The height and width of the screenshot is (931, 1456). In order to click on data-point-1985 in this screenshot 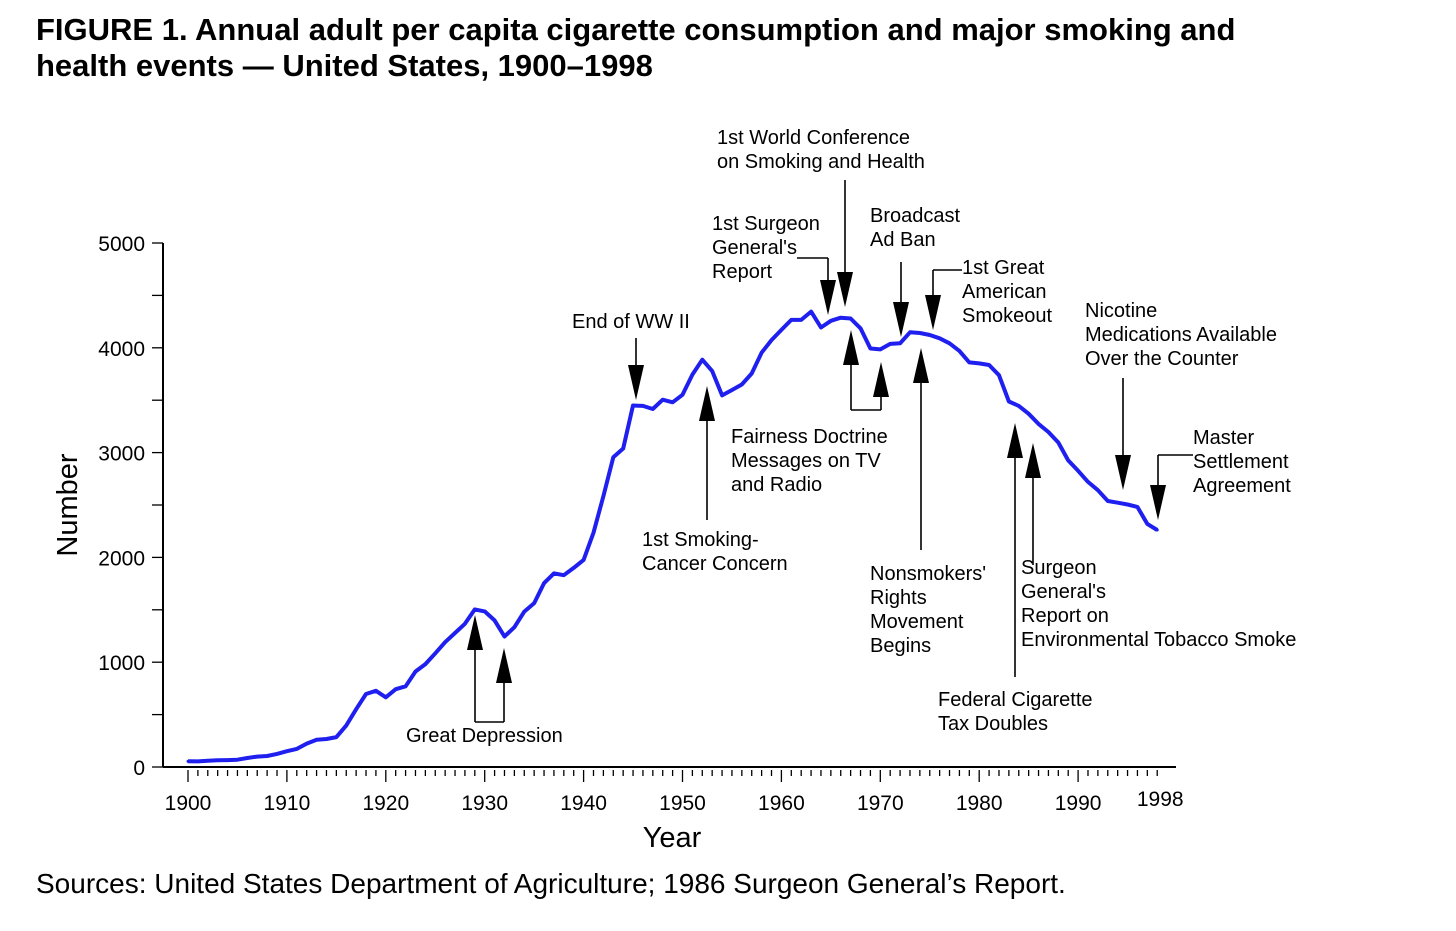, I will do `click(1029, 414)`.